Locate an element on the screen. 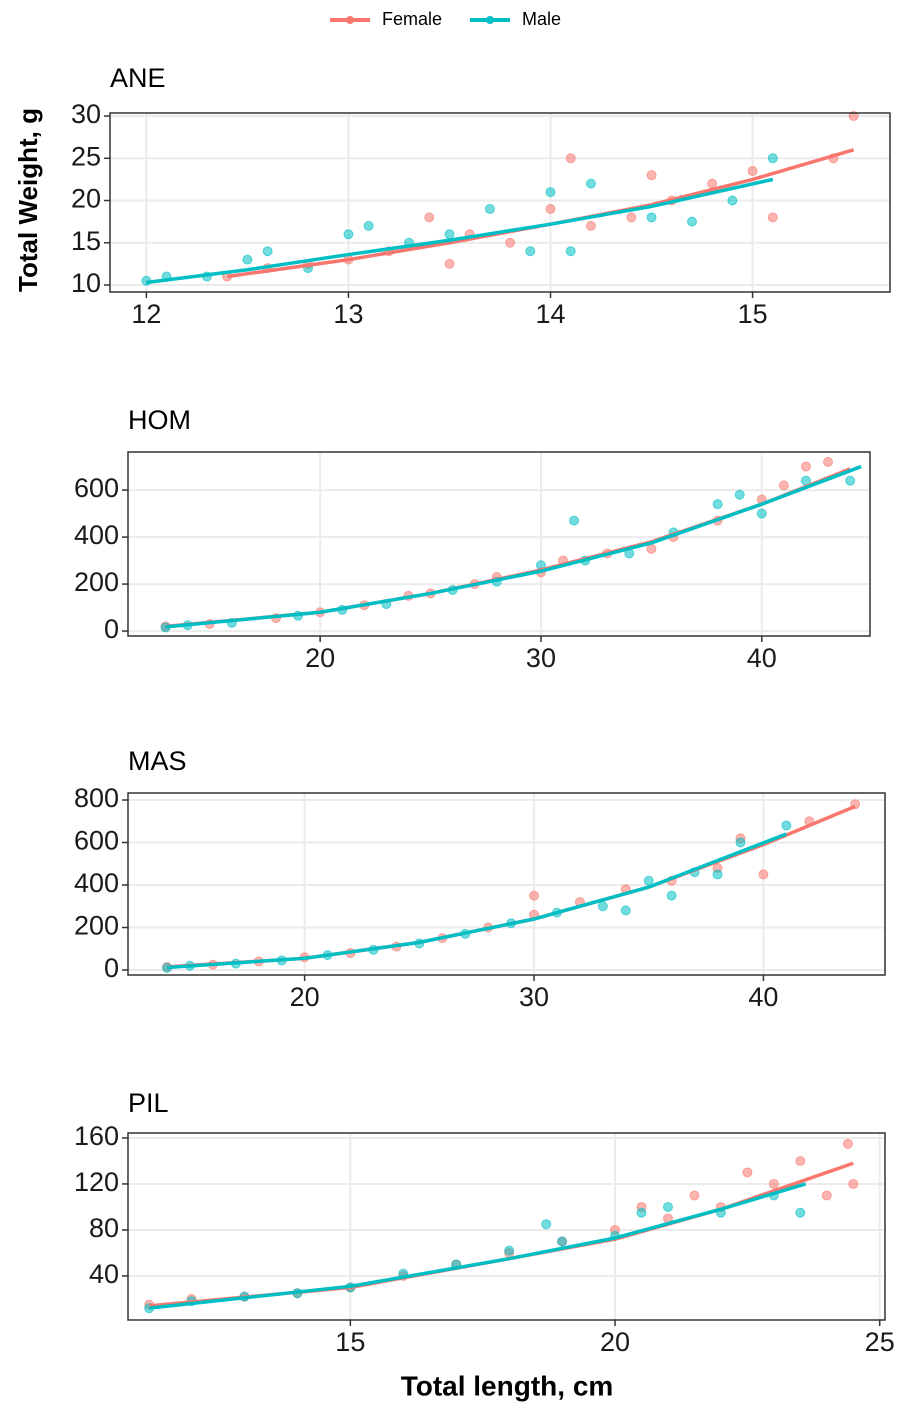  panel-title: PIL is located at coordinates (148, 1103).